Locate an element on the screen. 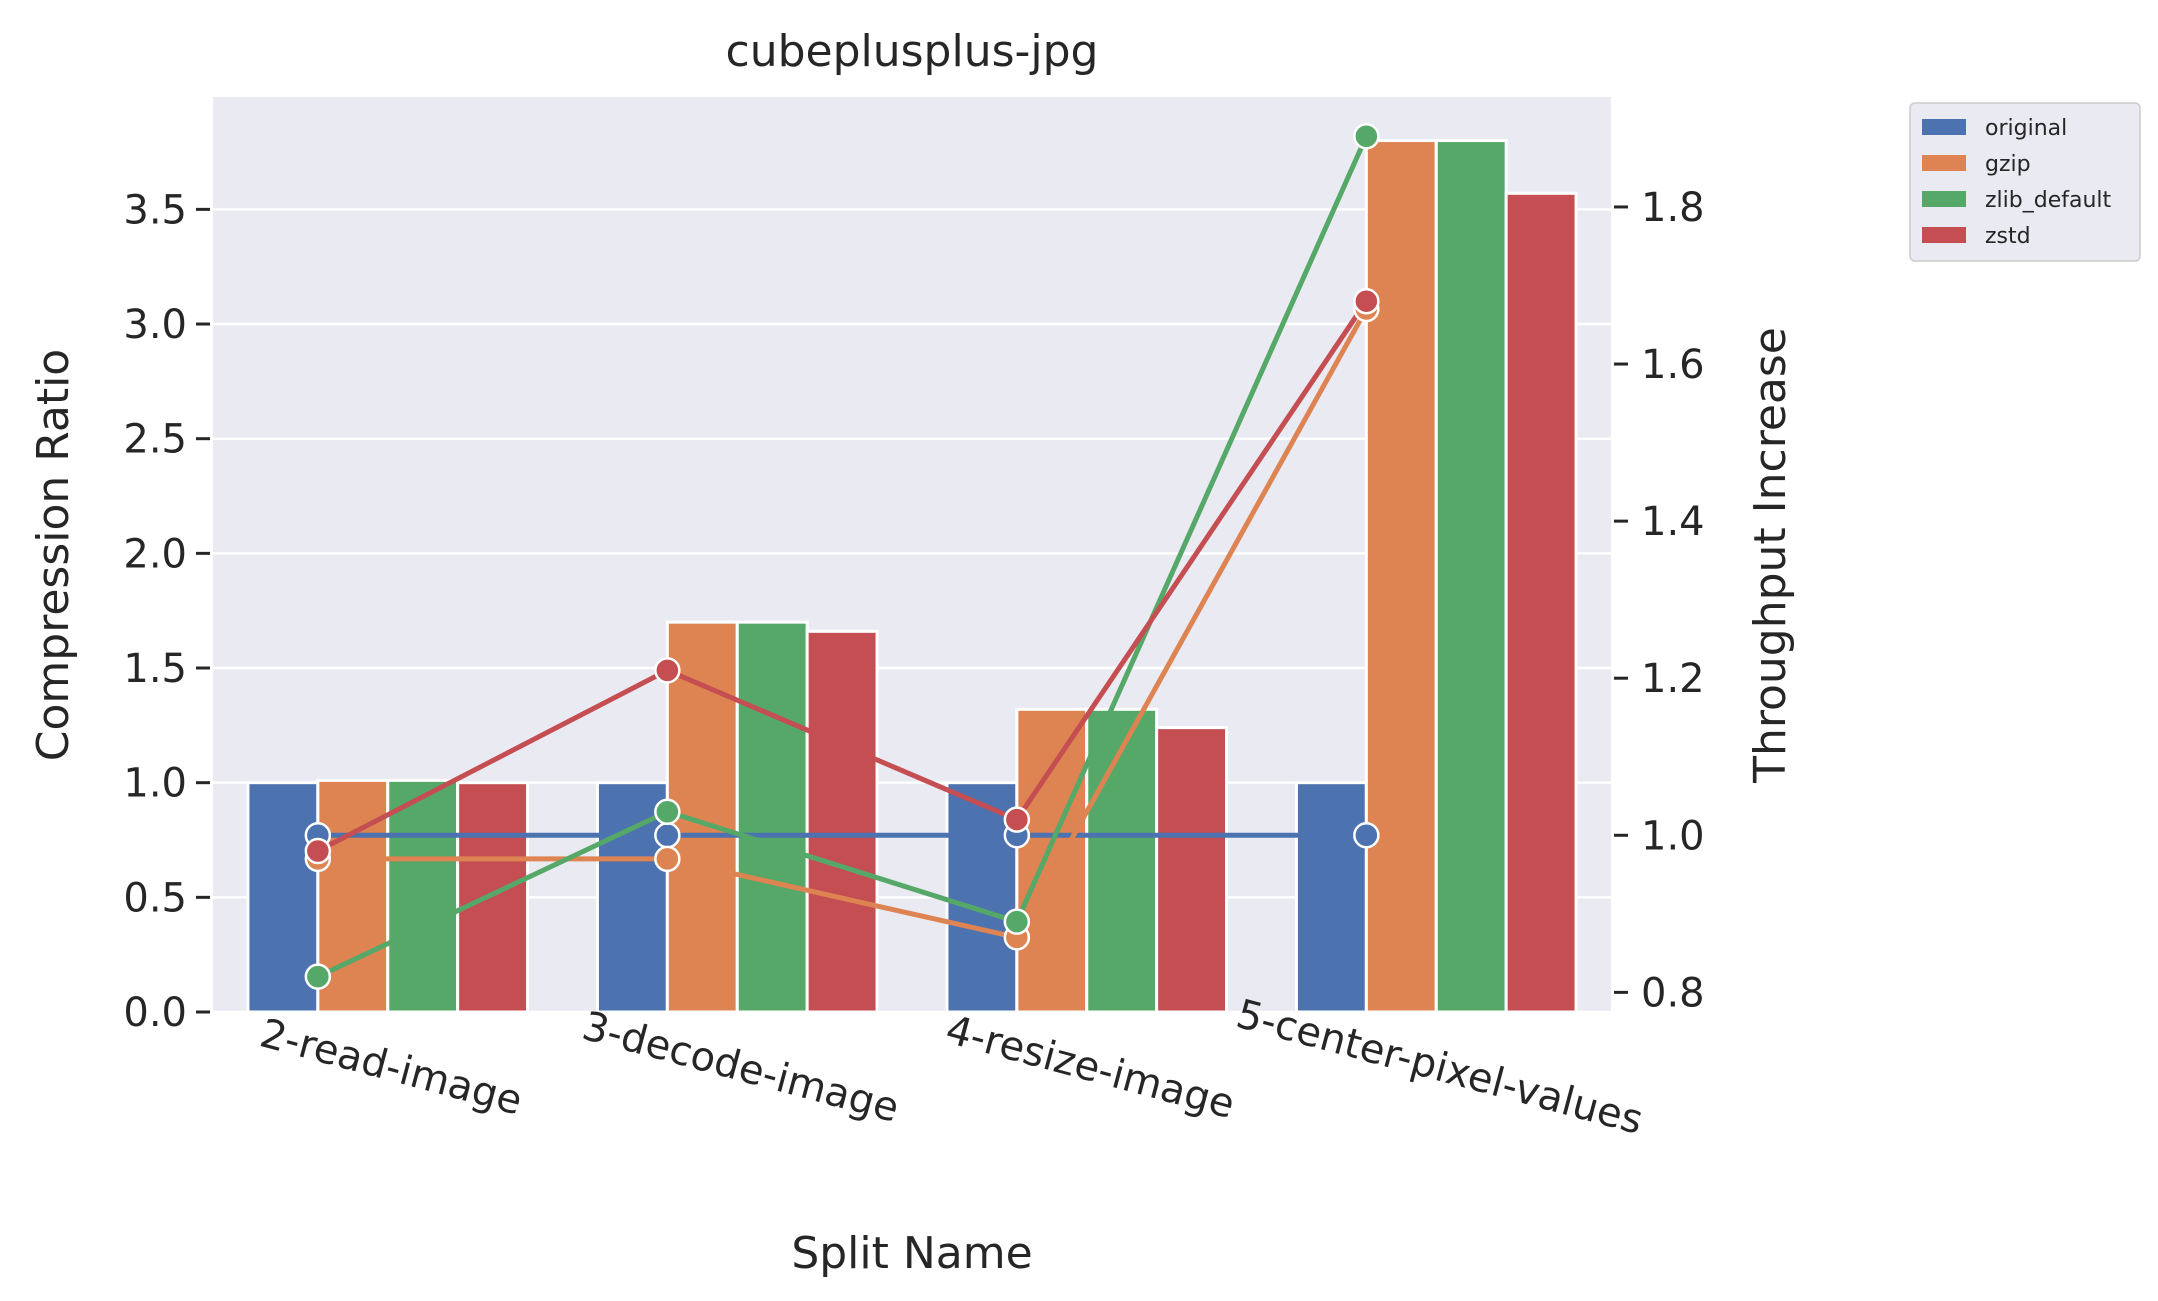 Image resolution: width=2158 pixels, height=1301 pixels. legend-label-original: original is located at coordinates (2026, 128).